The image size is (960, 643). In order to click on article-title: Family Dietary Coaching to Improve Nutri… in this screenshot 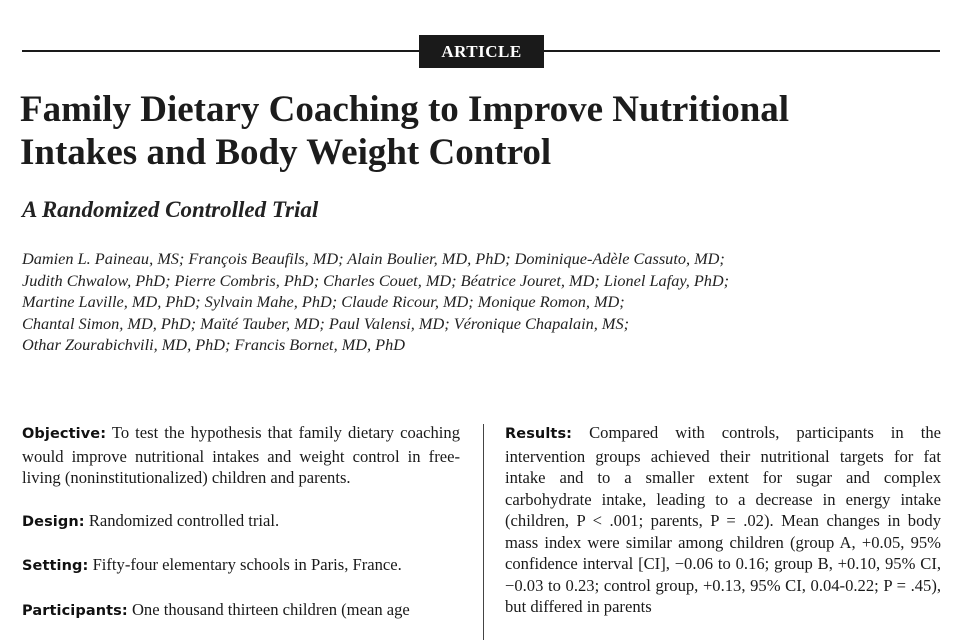, I will do `click(470, 131)`.